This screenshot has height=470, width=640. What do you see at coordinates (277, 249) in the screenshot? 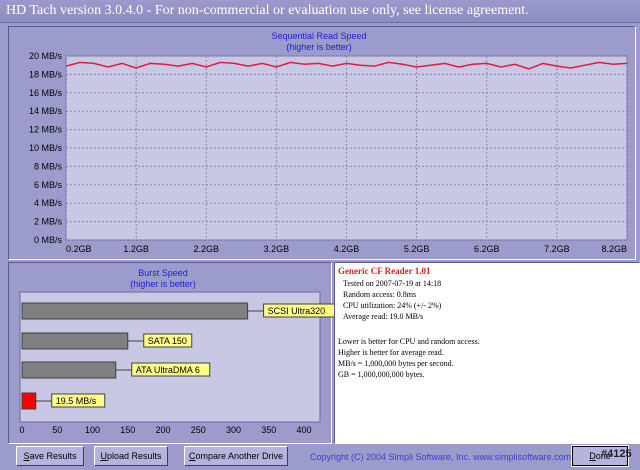
I see `x-tick-label: 3.2GB` at bounding box center [277, 249].